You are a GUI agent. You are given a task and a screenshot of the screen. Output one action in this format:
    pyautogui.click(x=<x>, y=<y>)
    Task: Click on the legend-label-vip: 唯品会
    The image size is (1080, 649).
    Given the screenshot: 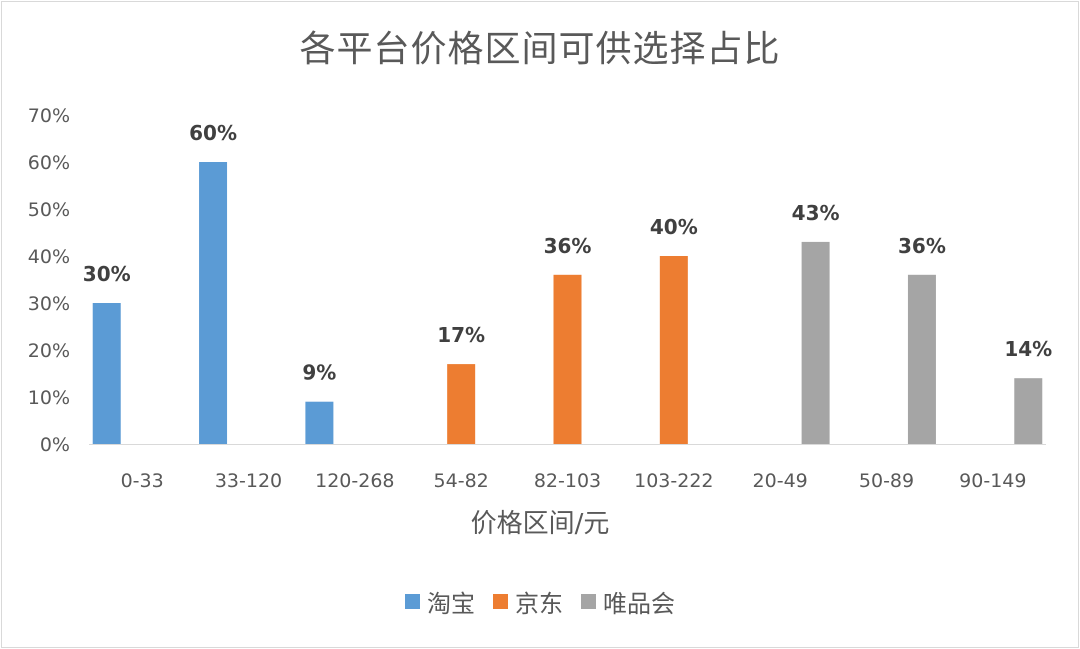 What is the action you would take?
    pyautogui.click(x=639, y=604)
    